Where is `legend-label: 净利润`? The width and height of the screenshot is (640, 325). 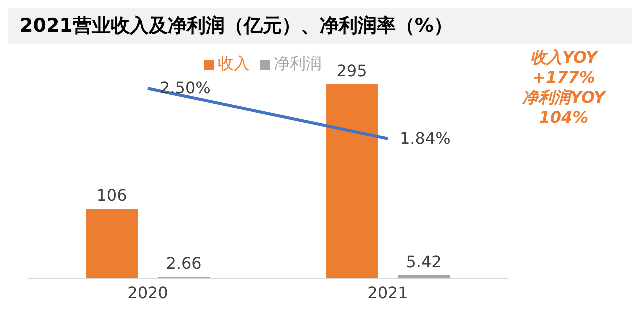
legend-label: 净利润 is located at coordinates (298, 63).